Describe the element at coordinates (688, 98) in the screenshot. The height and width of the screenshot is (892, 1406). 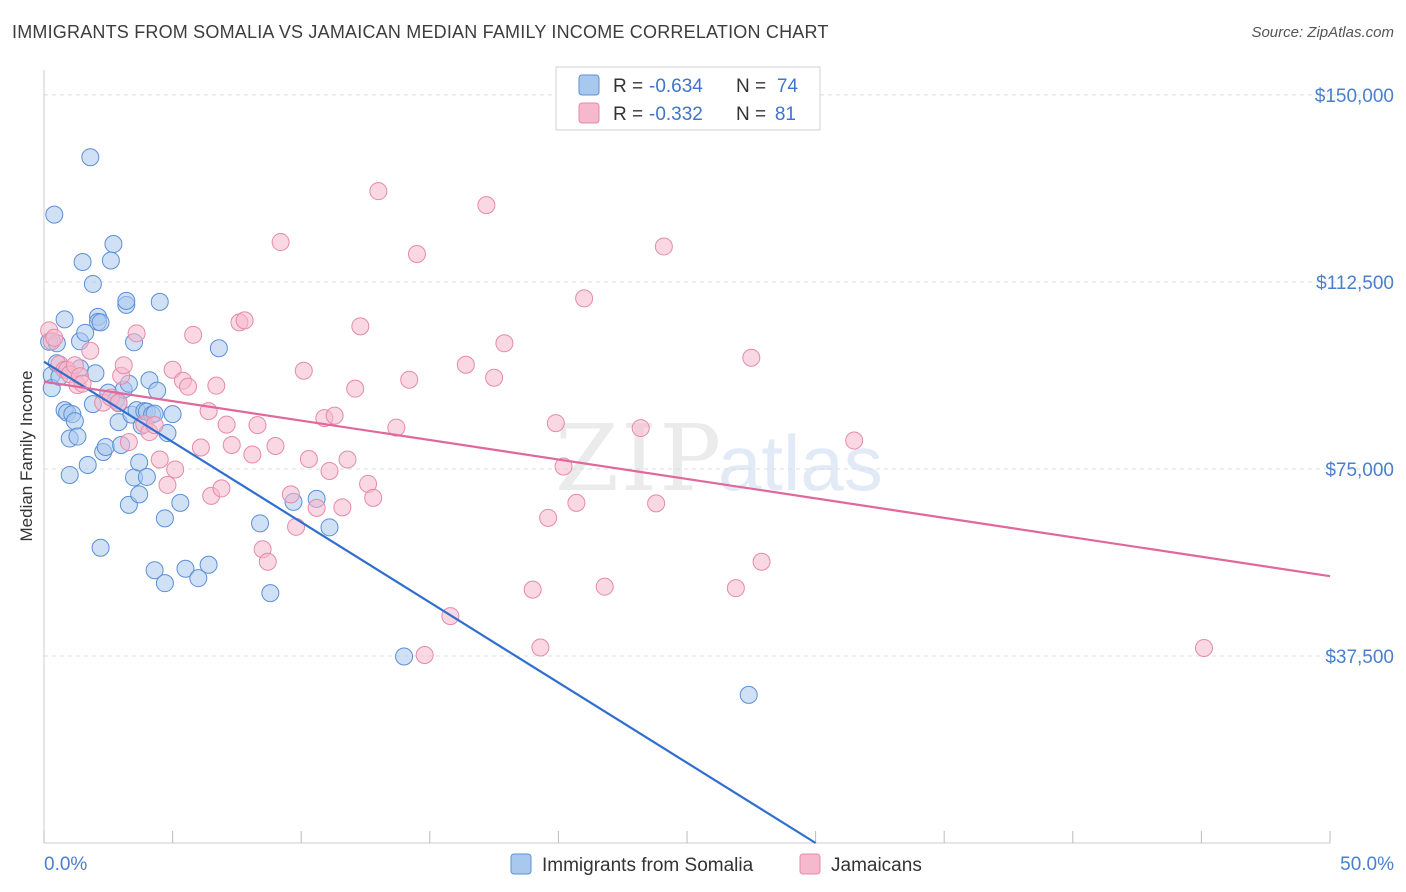
I see `correlation-legend: R = -0.634 N = 74 R = -0.332 N = 81` at that location.